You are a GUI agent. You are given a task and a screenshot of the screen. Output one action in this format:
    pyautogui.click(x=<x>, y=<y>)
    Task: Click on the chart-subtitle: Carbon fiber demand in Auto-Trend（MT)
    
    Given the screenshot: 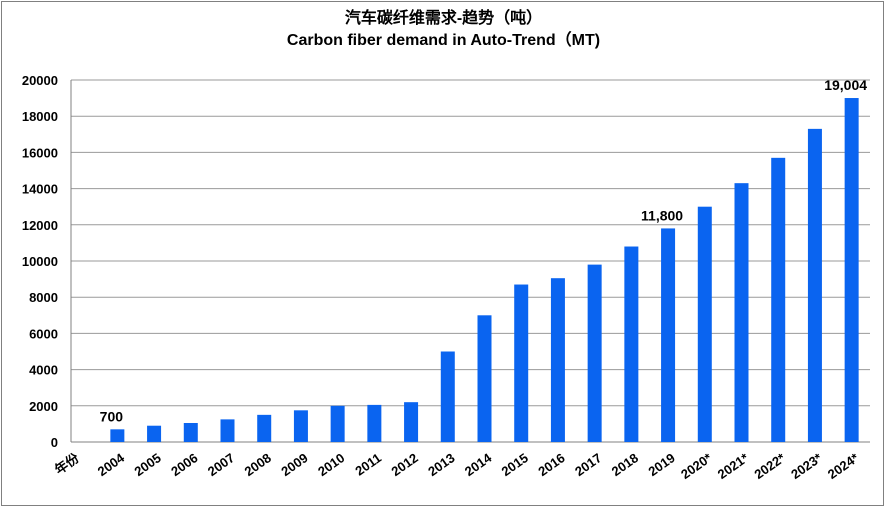 What is the action you would take?
    pyautogui.click(x=443, y=40)
    